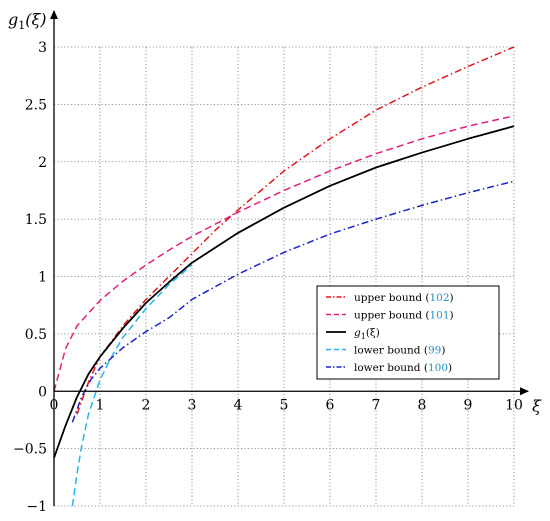 This screenshot has height=521, width=550. What do you see at coordinates (42, 163) in the screenshot?
I see `y-tick-label: 2` at bounding box center [42, 163].